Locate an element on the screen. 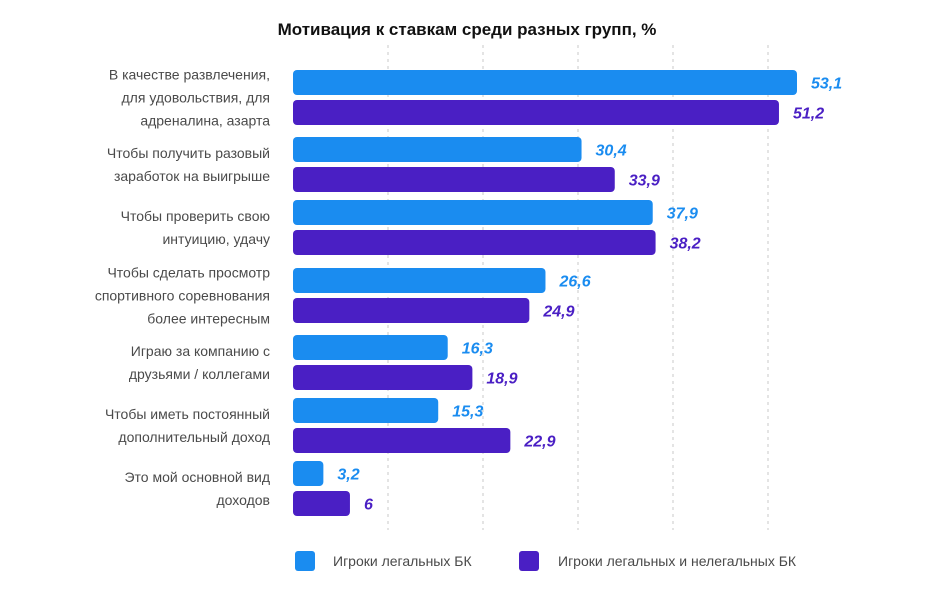 This screenshot has width=934, height=607. data-label: 15,3 is located at coordinates (467, 412).